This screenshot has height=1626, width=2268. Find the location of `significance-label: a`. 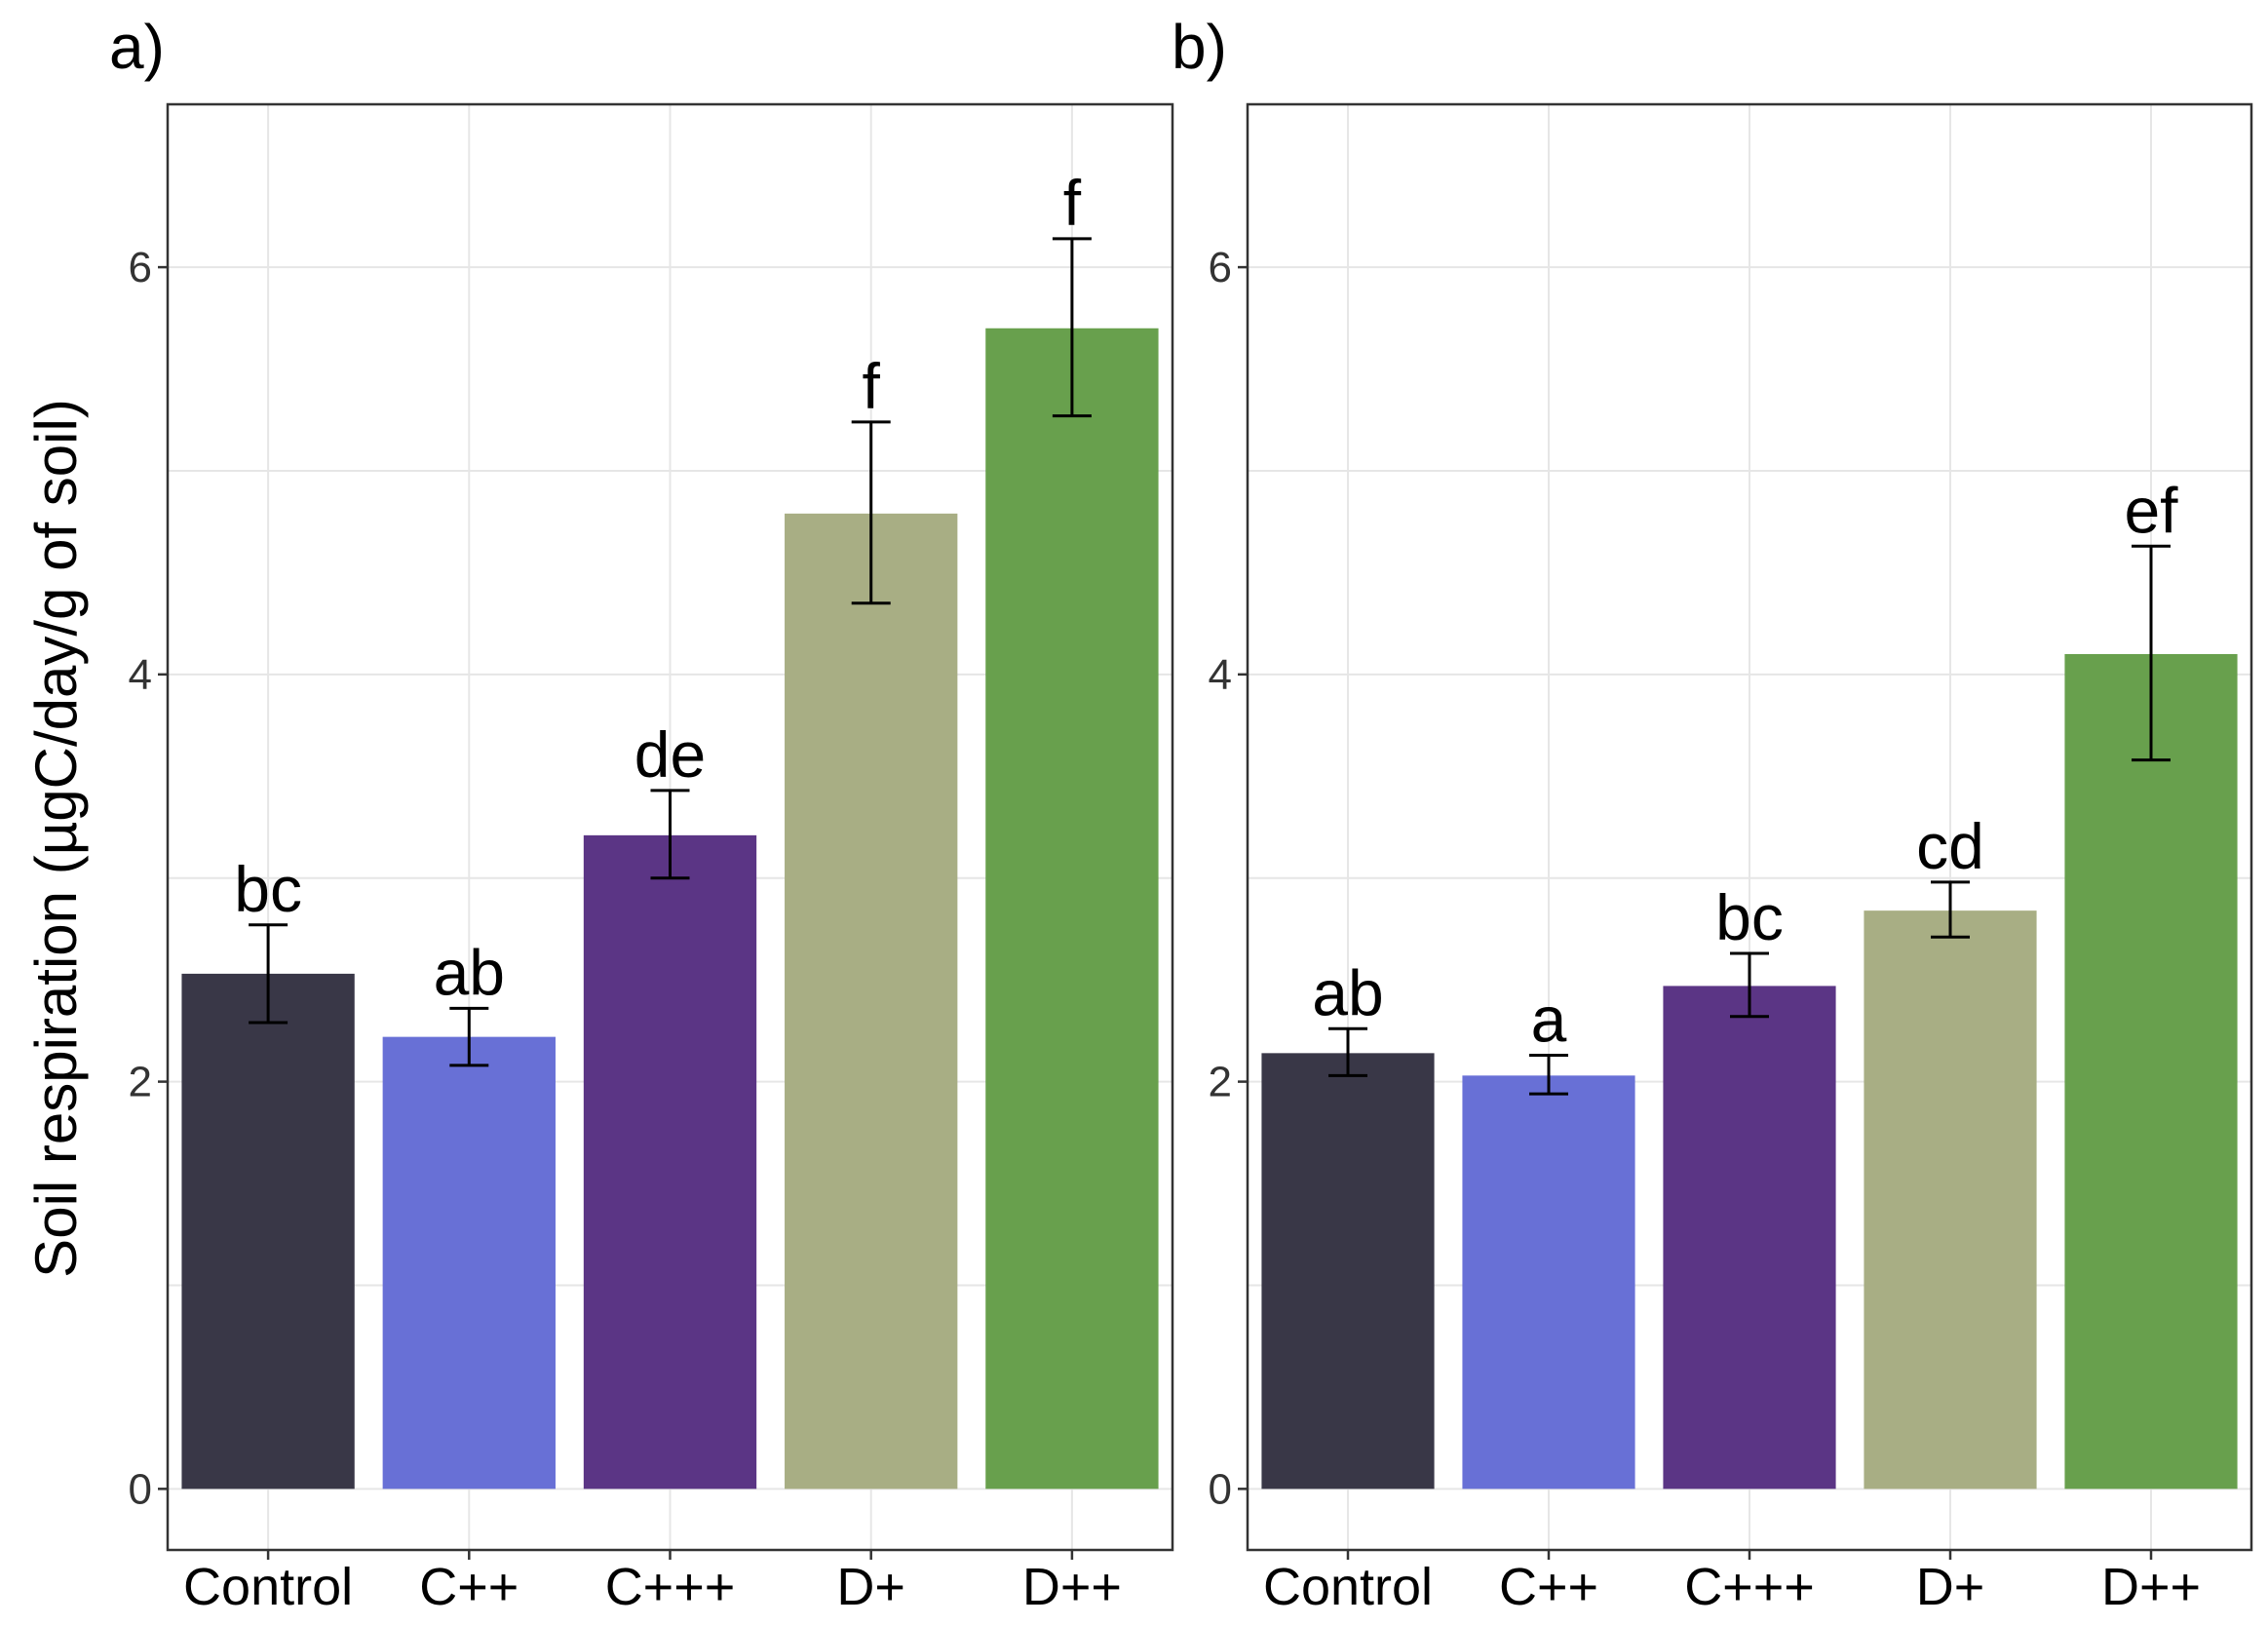

significance-label: a is located at coordinates (1549, 1019).